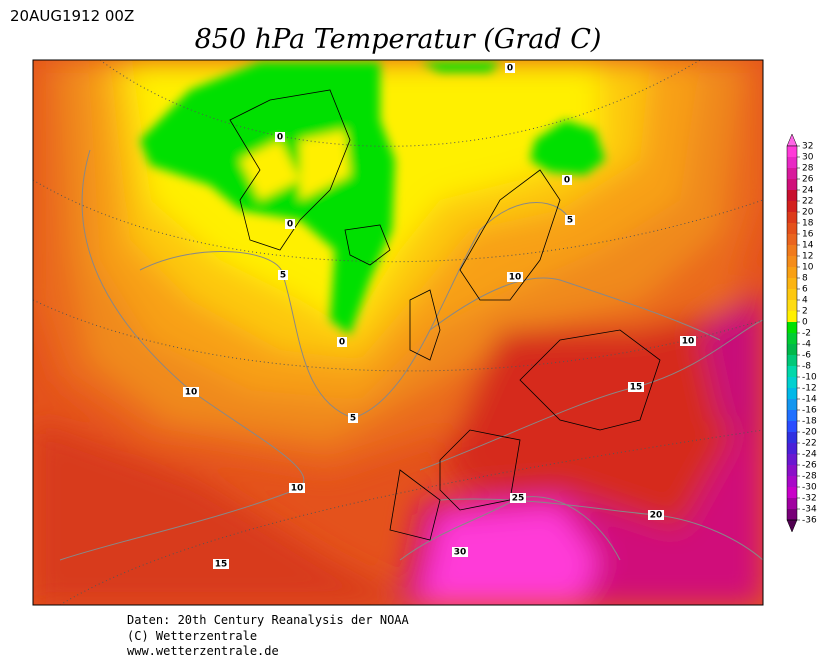 The width and height of the screenshot is (836, 668). I want to click on colorbar-tick-label: 28, so click(808, 169).